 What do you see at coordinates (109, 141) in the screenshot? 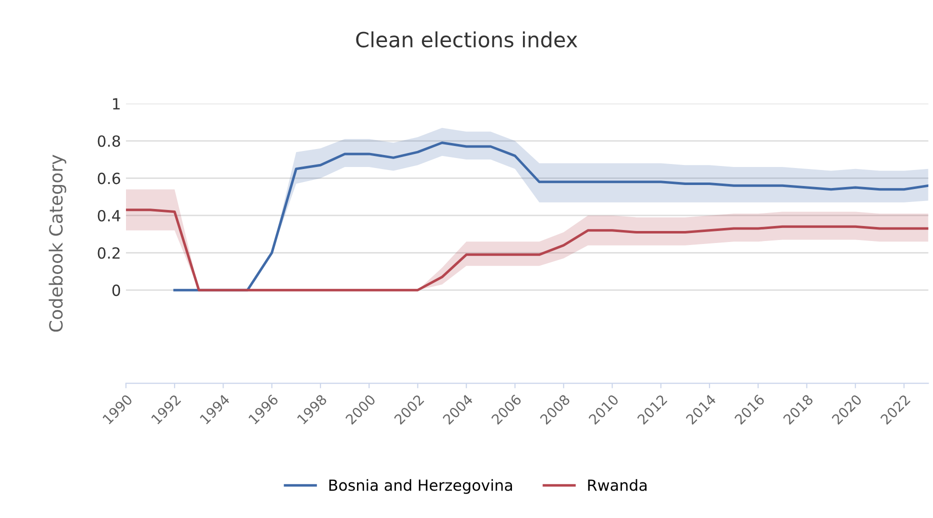
I see `y-tick-label: 0.8` at bounding box center [109, 141].